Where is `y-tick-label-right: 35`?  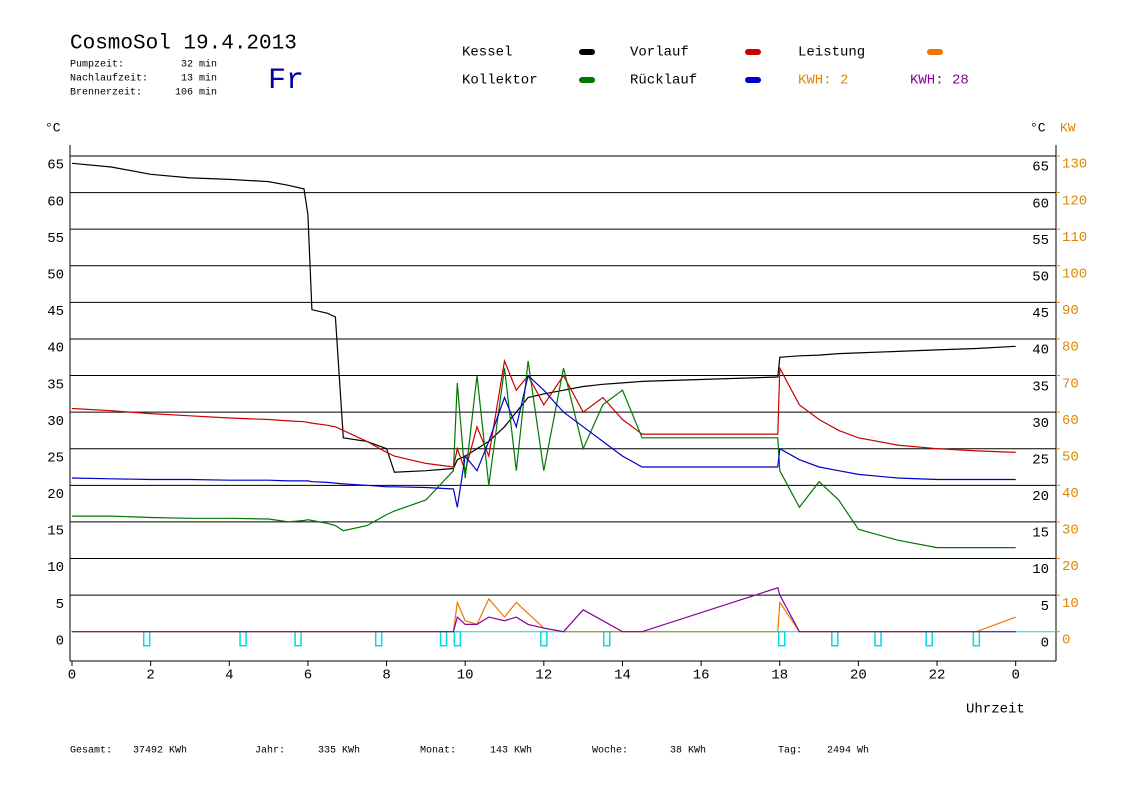 y-tick-label-right: 35 is located at coordinates (1040, 387).